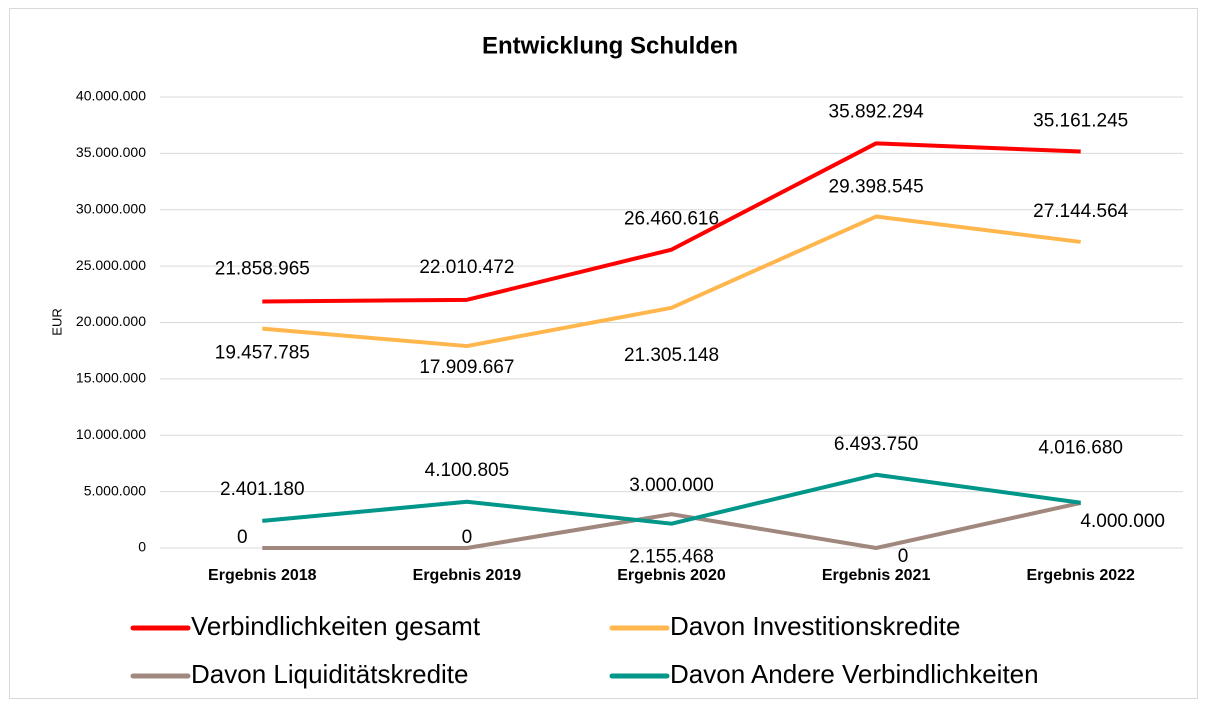 Image resolution: width=1206 pixels, height=704 pixels. What do you see at coordinates (610, 45) in the screenshot?
I see `chart-title: Entwicklung Schulden` at bounding box center [610, 45].